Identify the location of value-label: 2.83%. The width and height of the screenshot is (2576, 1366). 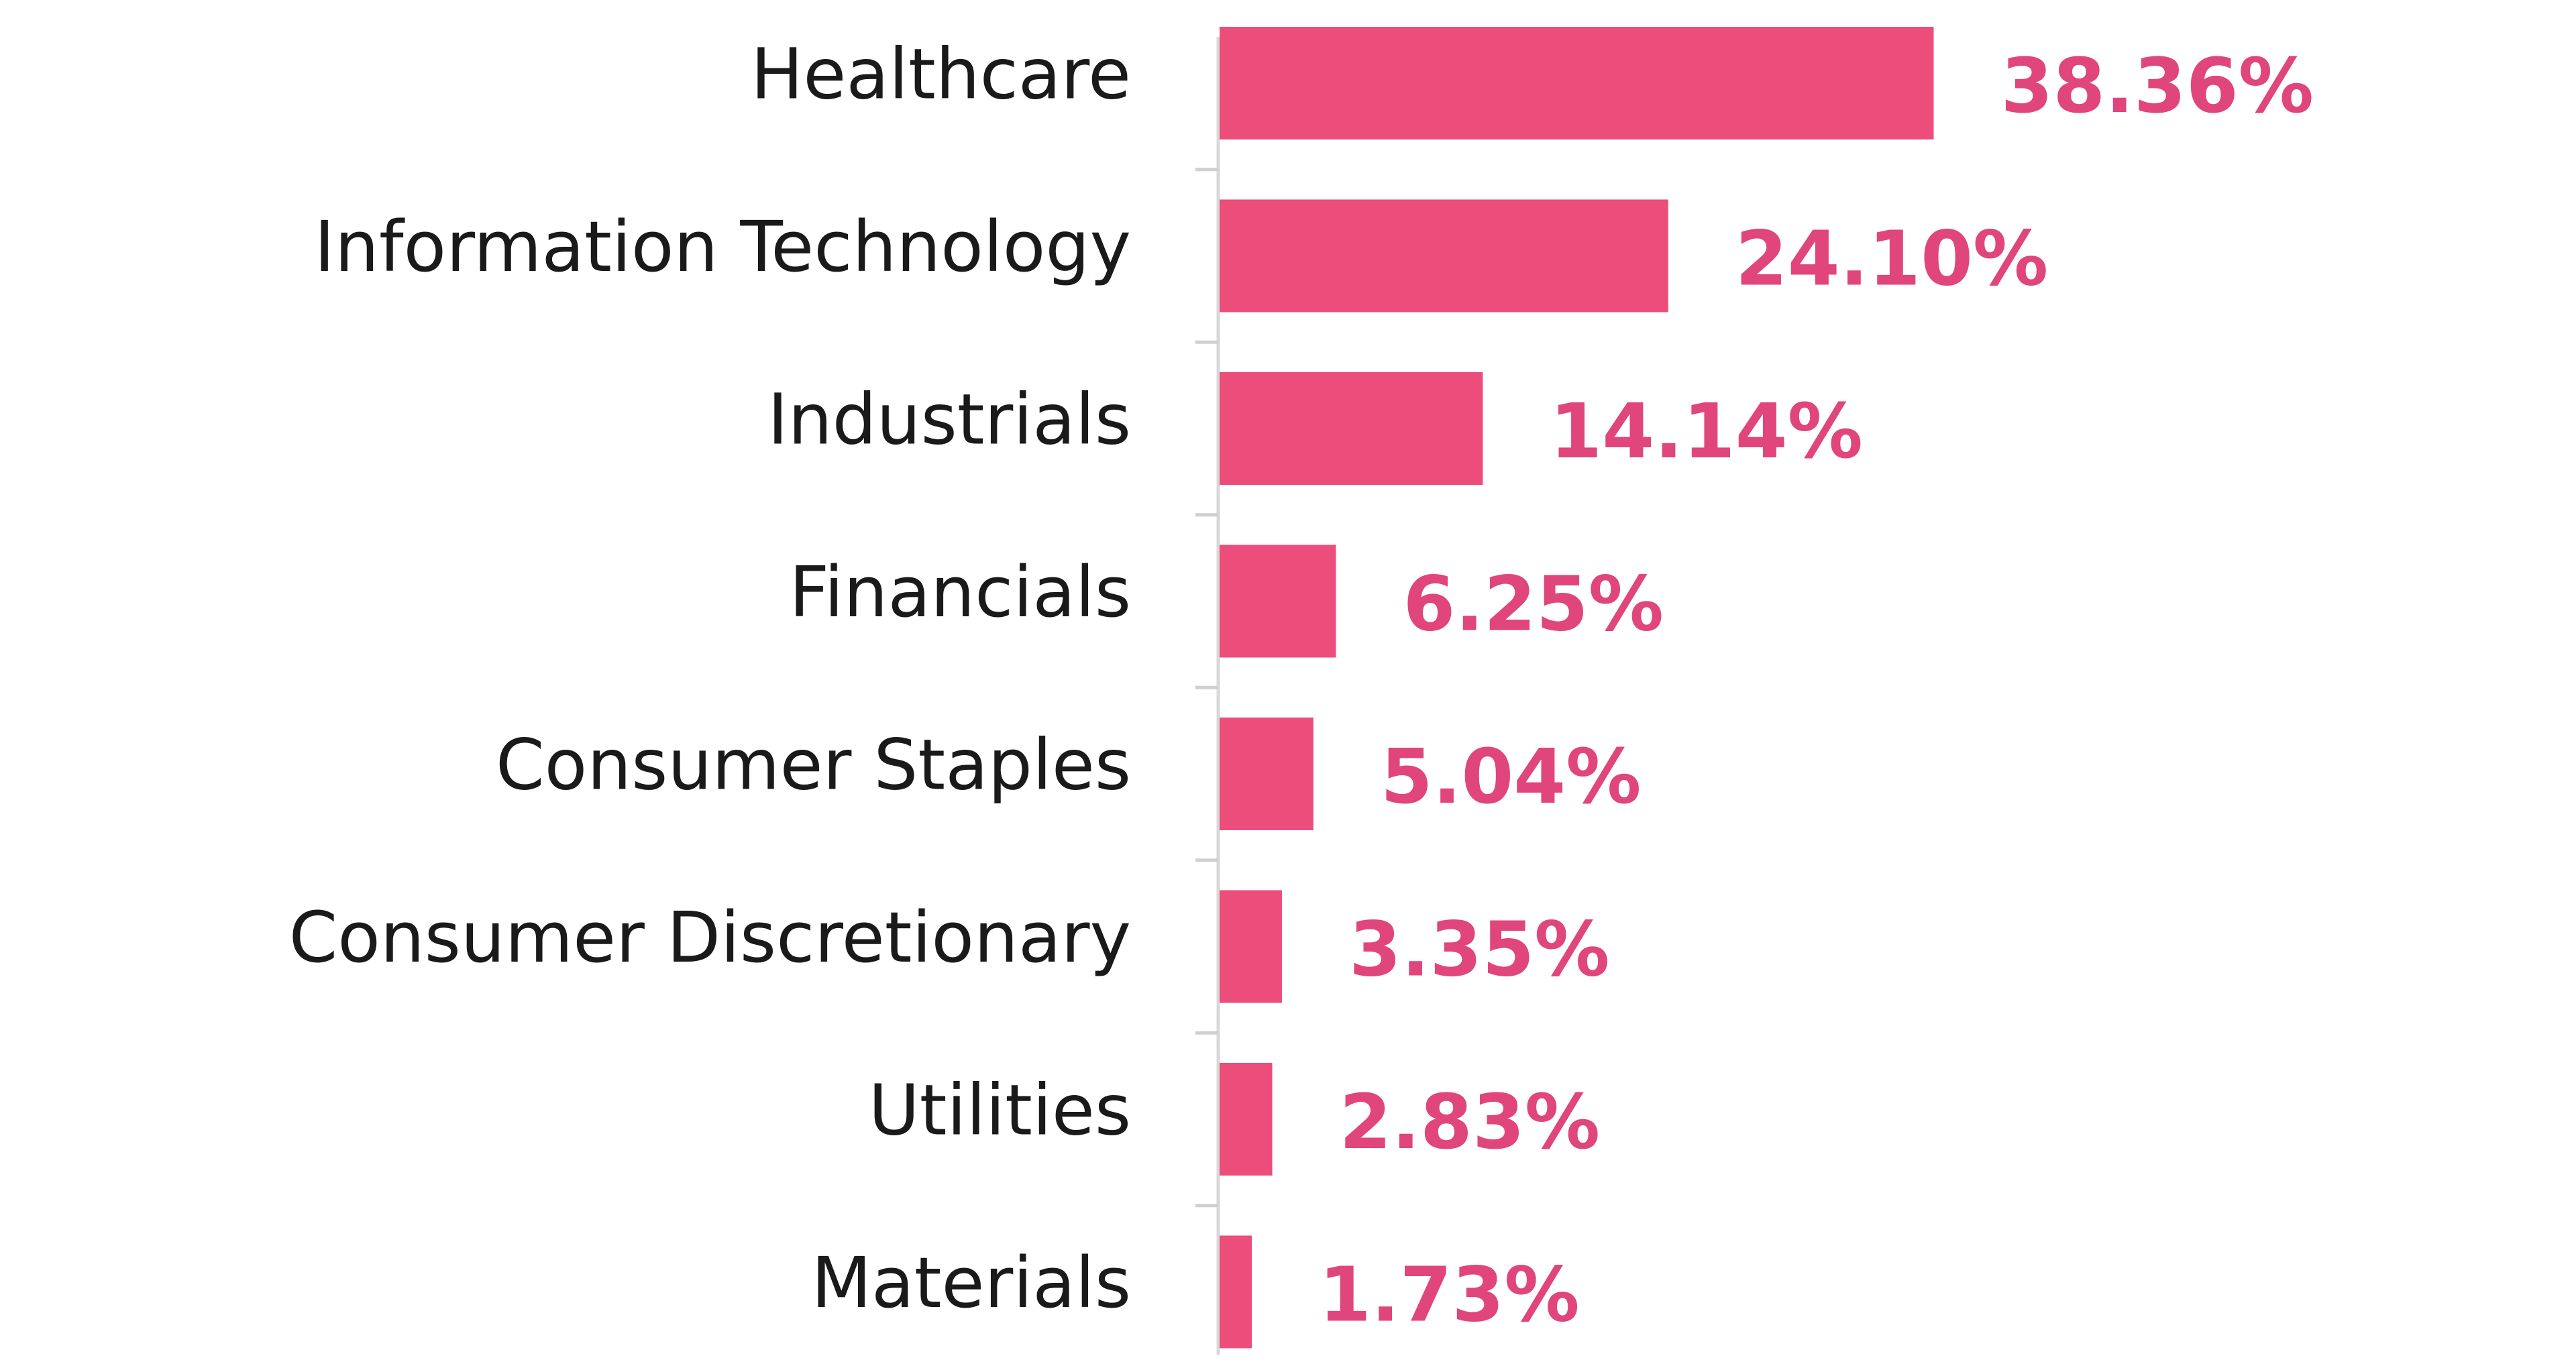
(1470, 1122).